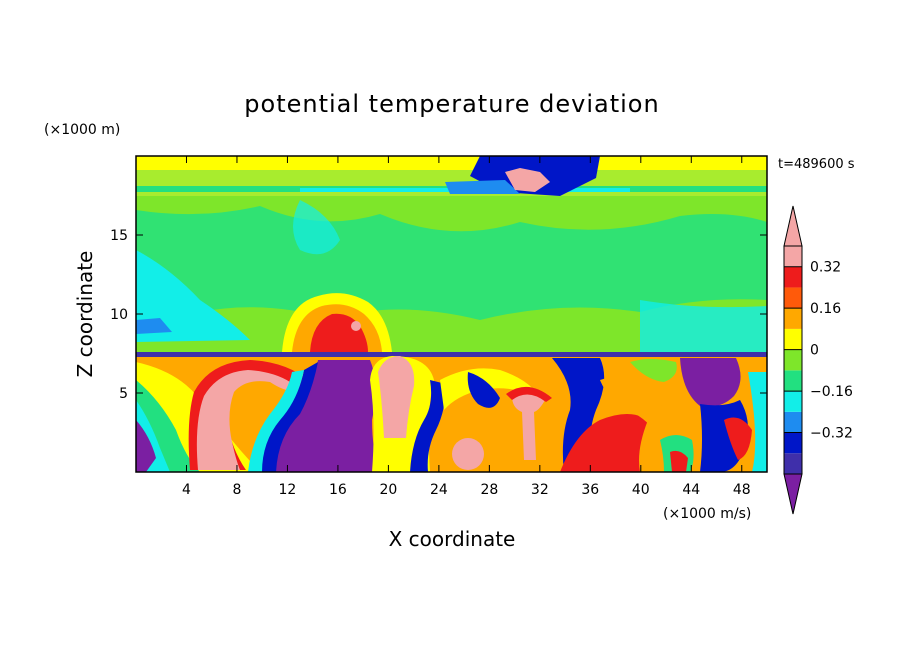  What do you see at coordinates (154, 326) in the screenshot?
I see `field-mid-blue-left` at bounding box center [154, 326].